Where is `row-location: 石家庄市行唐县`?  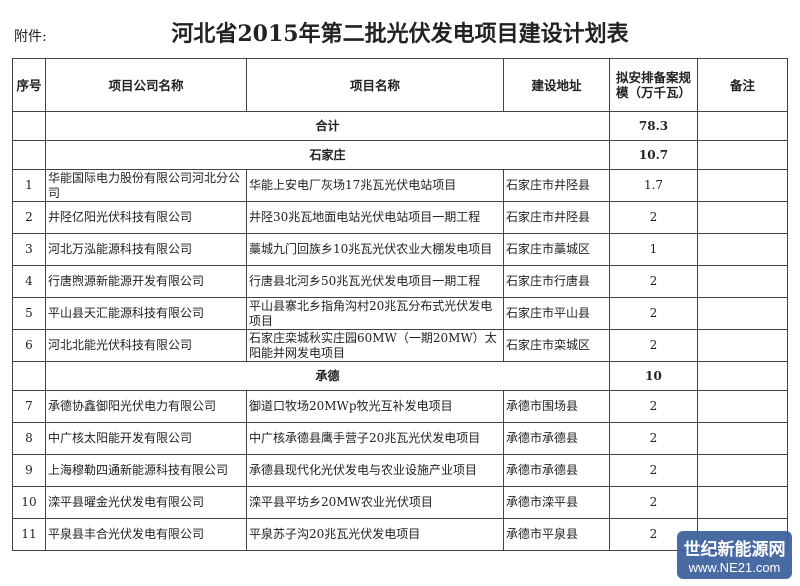 row-location: 石家庄市行唐县 is located at coordinates (556, 281).